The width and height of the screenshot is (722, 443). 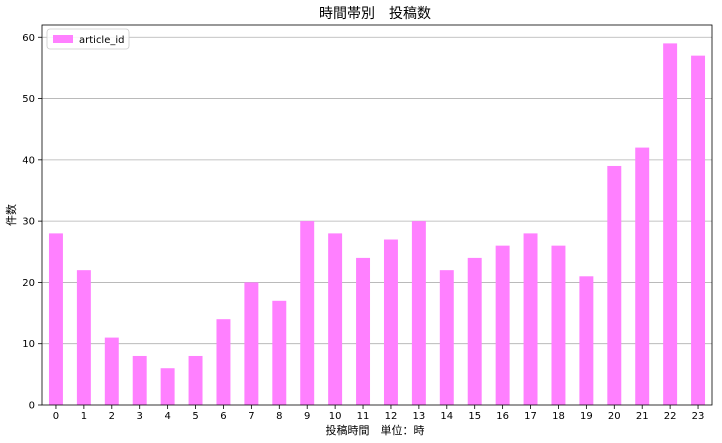 What do you see at coordinates (56, 416) in the screenshot?
I see `x-tick-label: 0` at bounding box center [56, 416].